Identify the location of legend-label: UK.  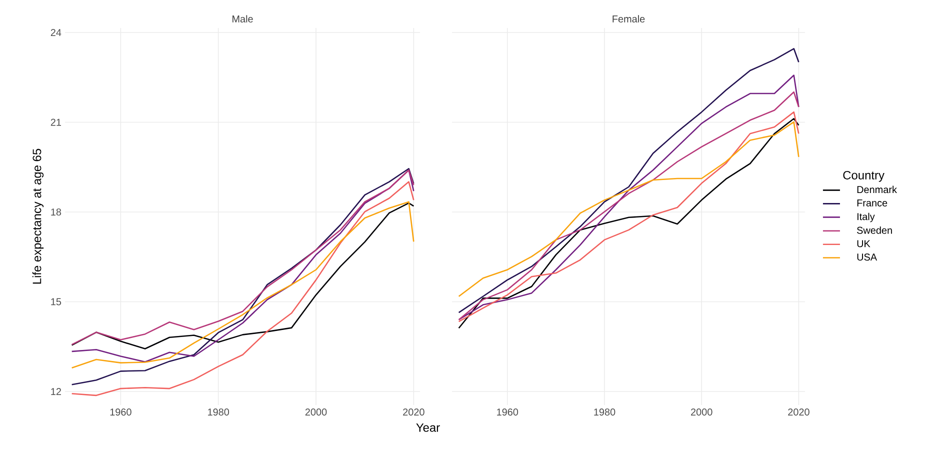
(863, 244).